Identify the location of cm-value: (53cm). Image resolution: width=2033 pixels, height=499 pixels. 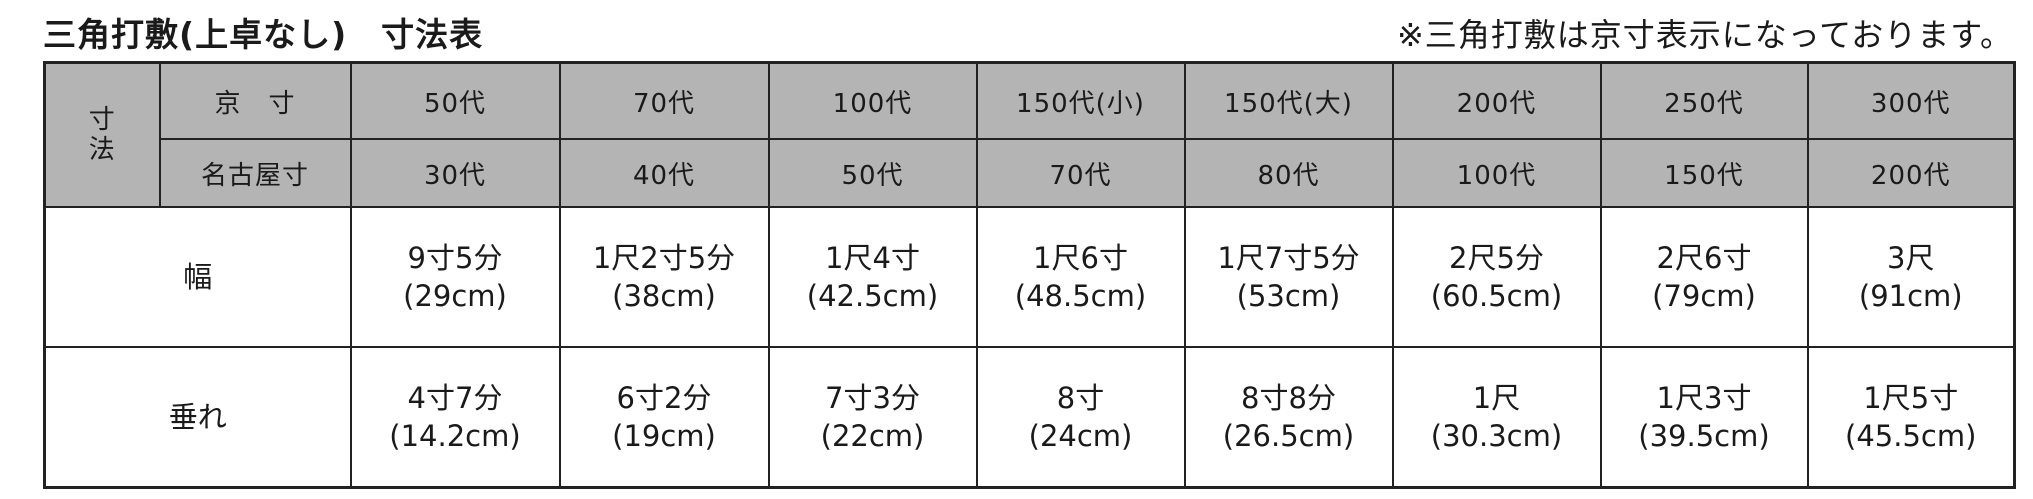
(1288, 296).